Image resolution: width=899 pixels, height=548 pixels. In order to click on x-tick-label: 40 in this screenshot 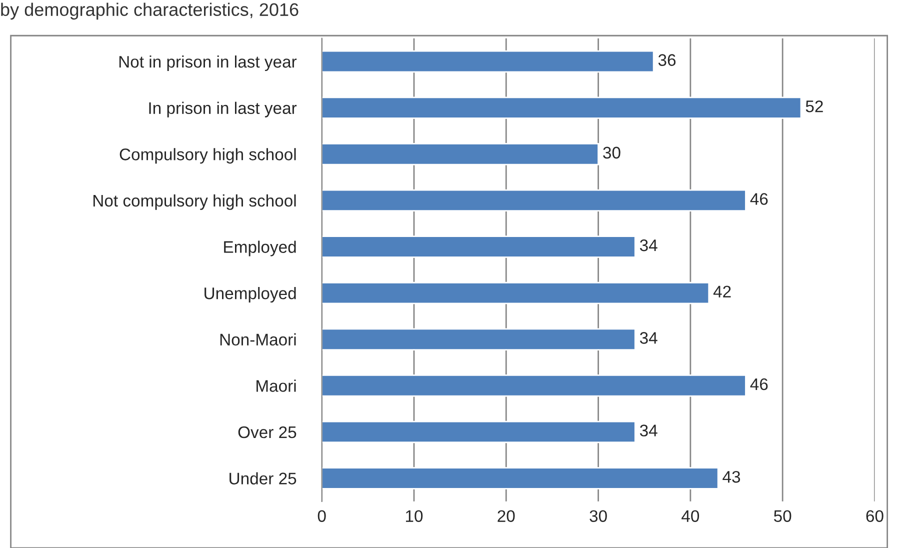, I will do `click(691, 516)`.